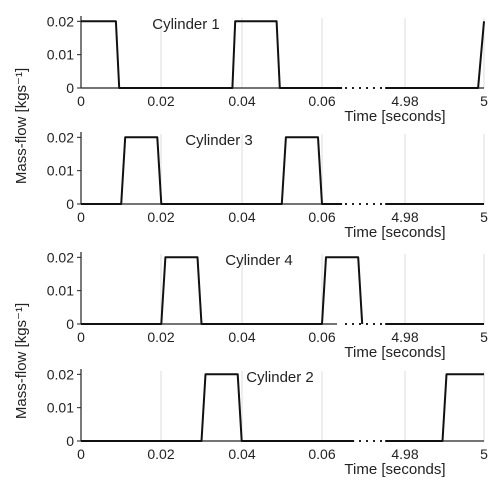  I want to click on panel-title: Cylinder 1, so click(186, 24).